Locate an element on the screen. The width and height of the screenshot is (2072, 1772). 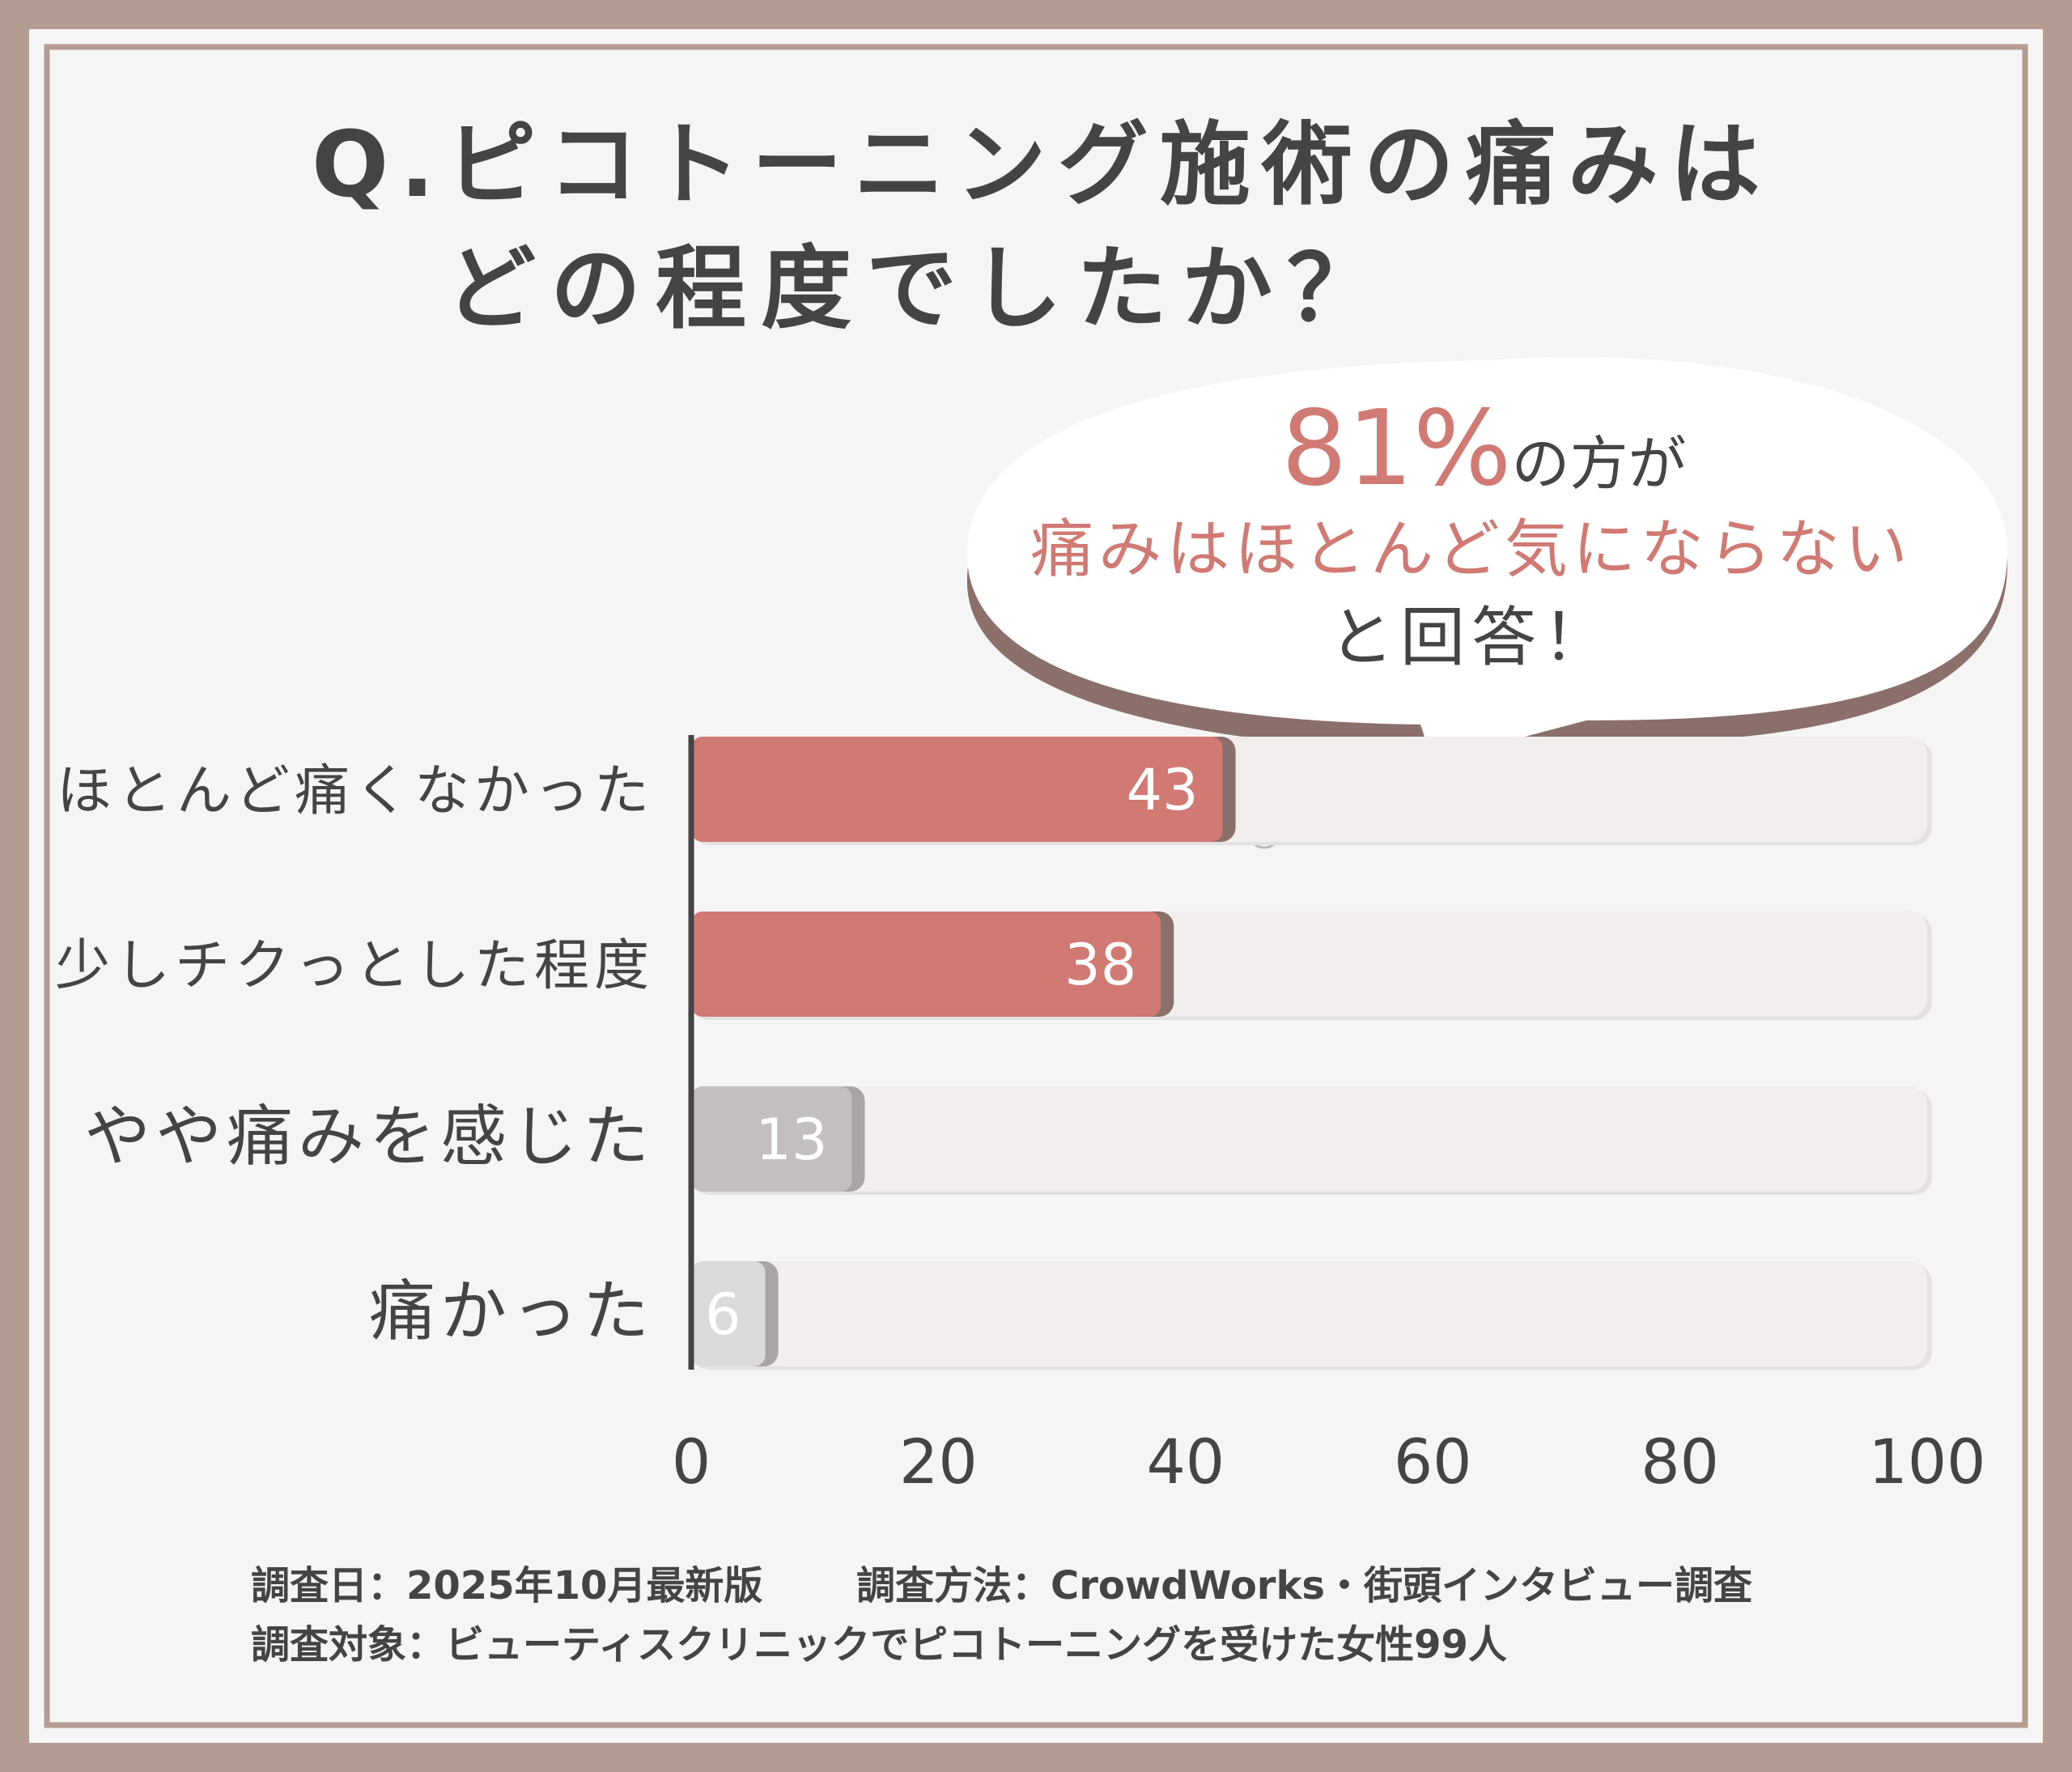
speech-bubble: 81%の方が 痛みはほとんど気にならない と回答！ is located at coordinates (1487, 603).